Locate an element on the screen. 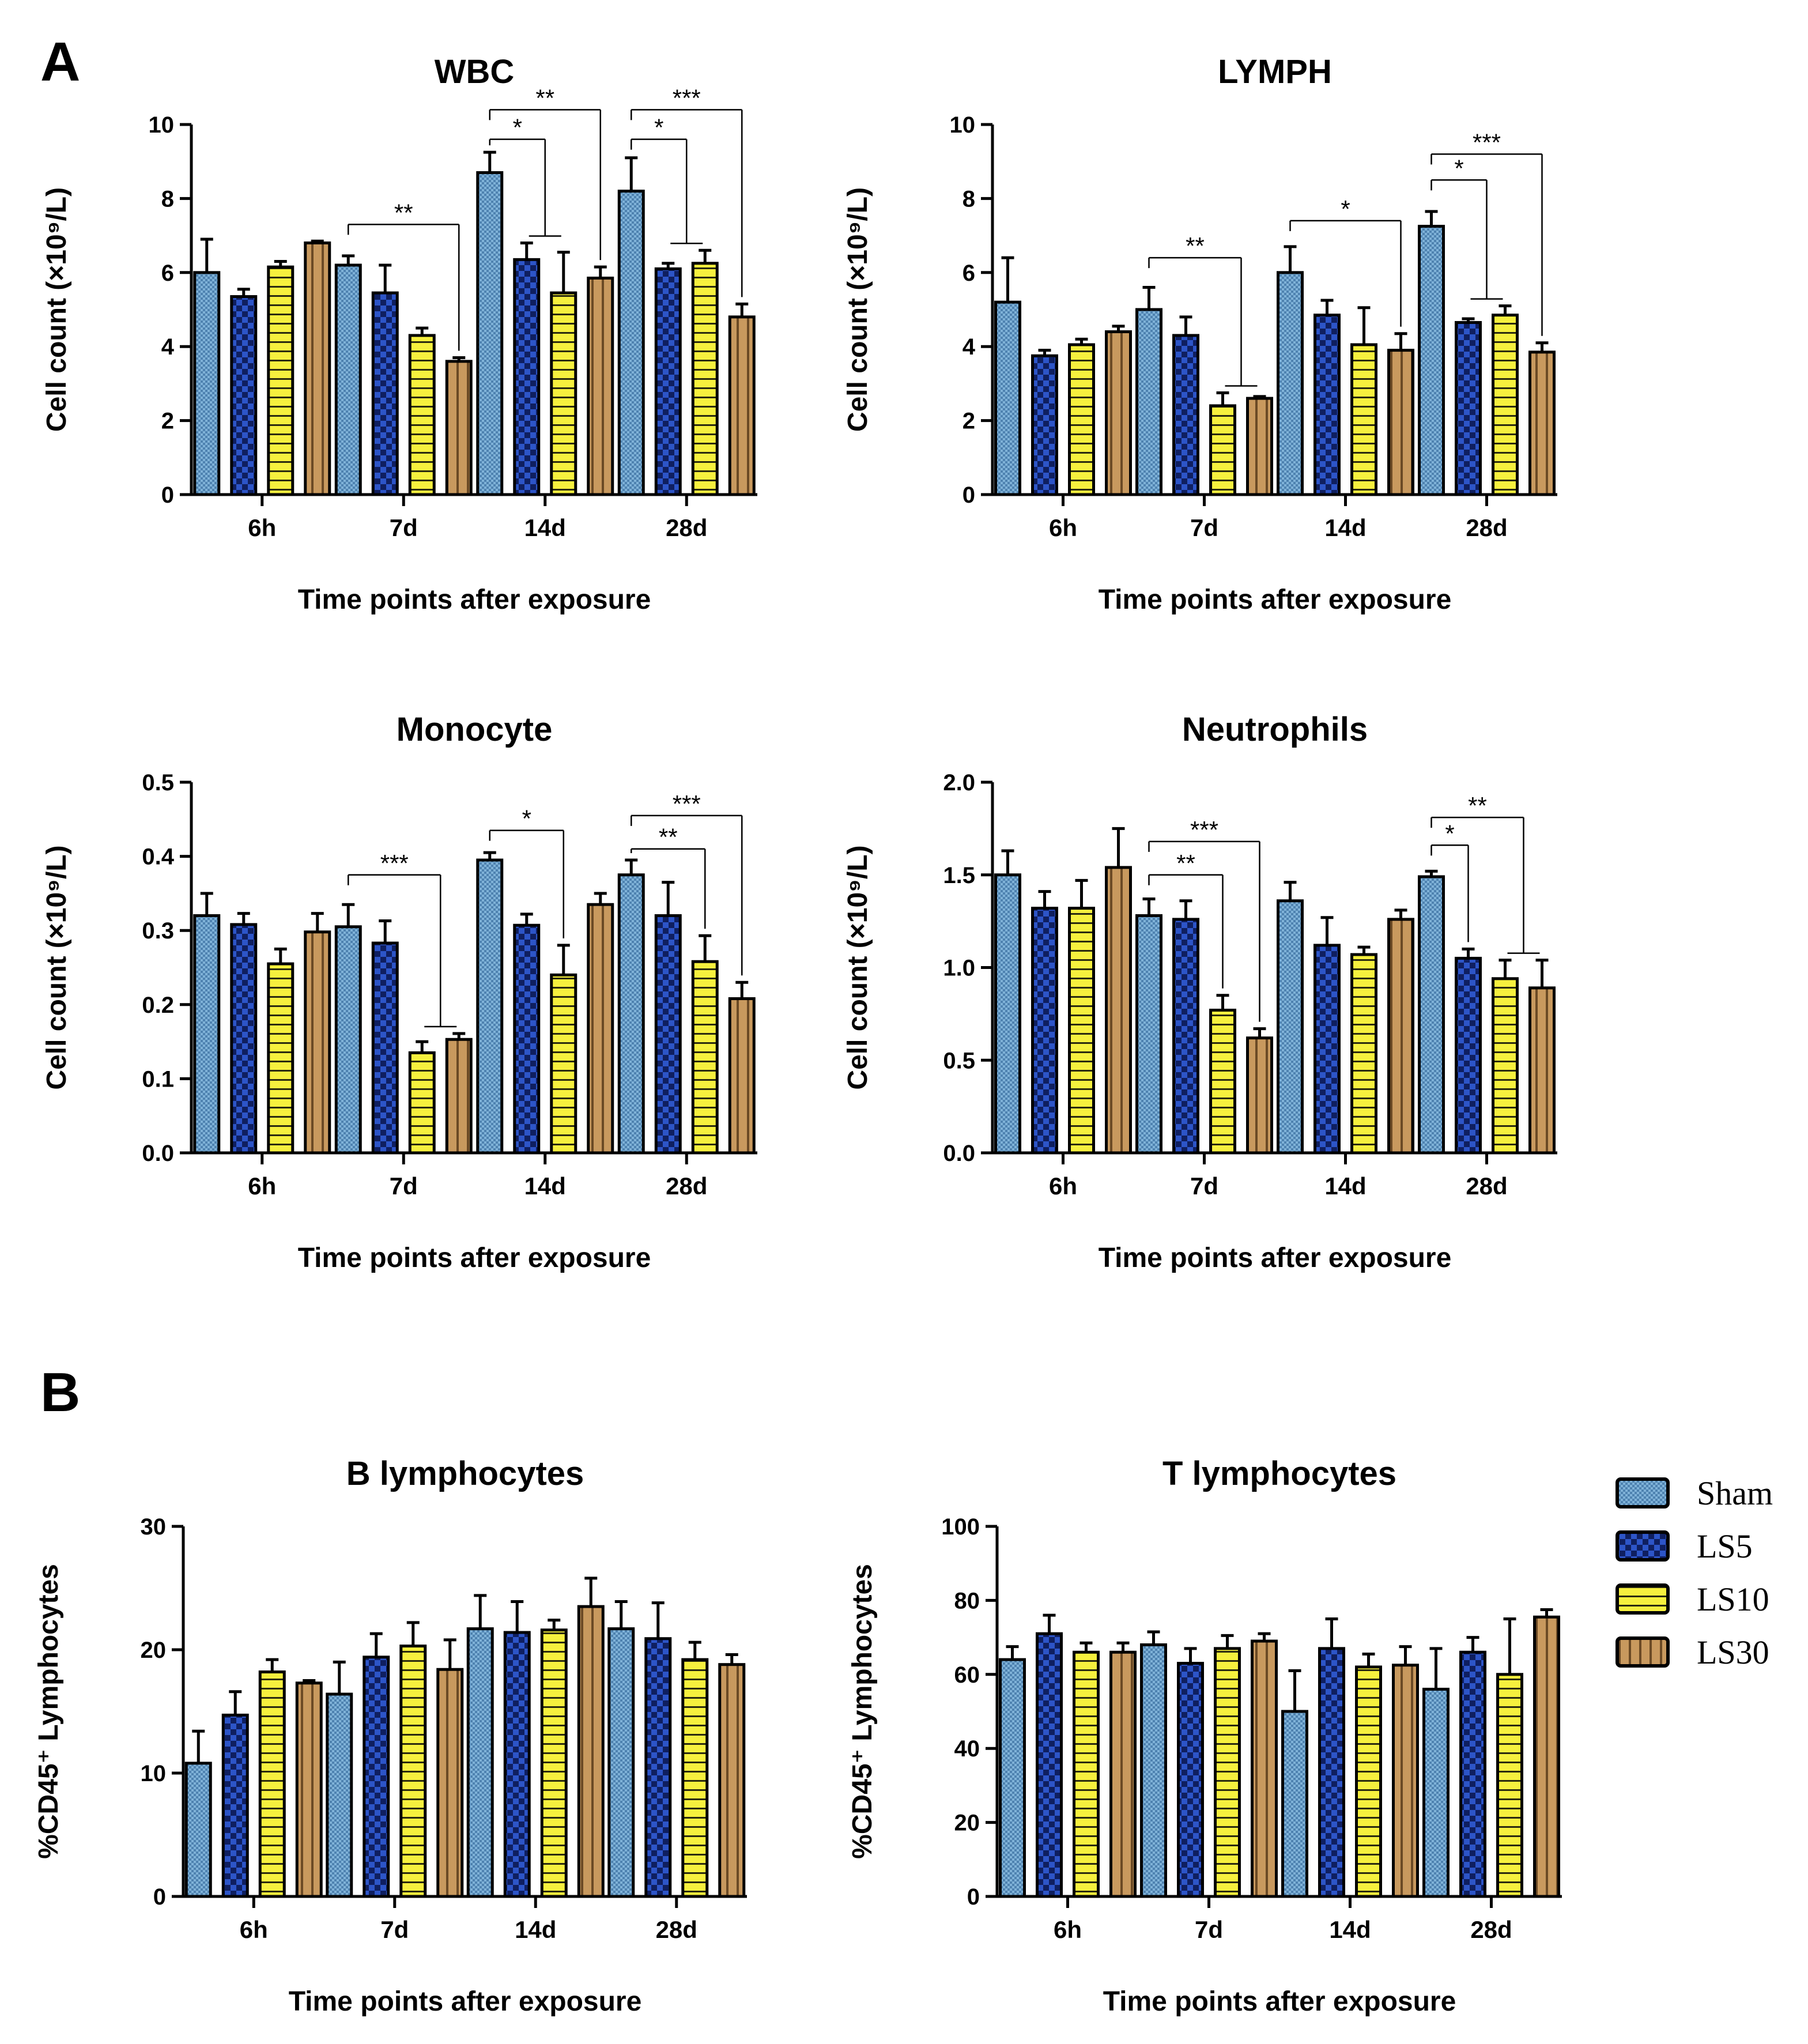 Image resolution: width=1808 pixels, height=2044 pixels. legend-item-ls5: LS5 is located at coordinates (1684, 1546).